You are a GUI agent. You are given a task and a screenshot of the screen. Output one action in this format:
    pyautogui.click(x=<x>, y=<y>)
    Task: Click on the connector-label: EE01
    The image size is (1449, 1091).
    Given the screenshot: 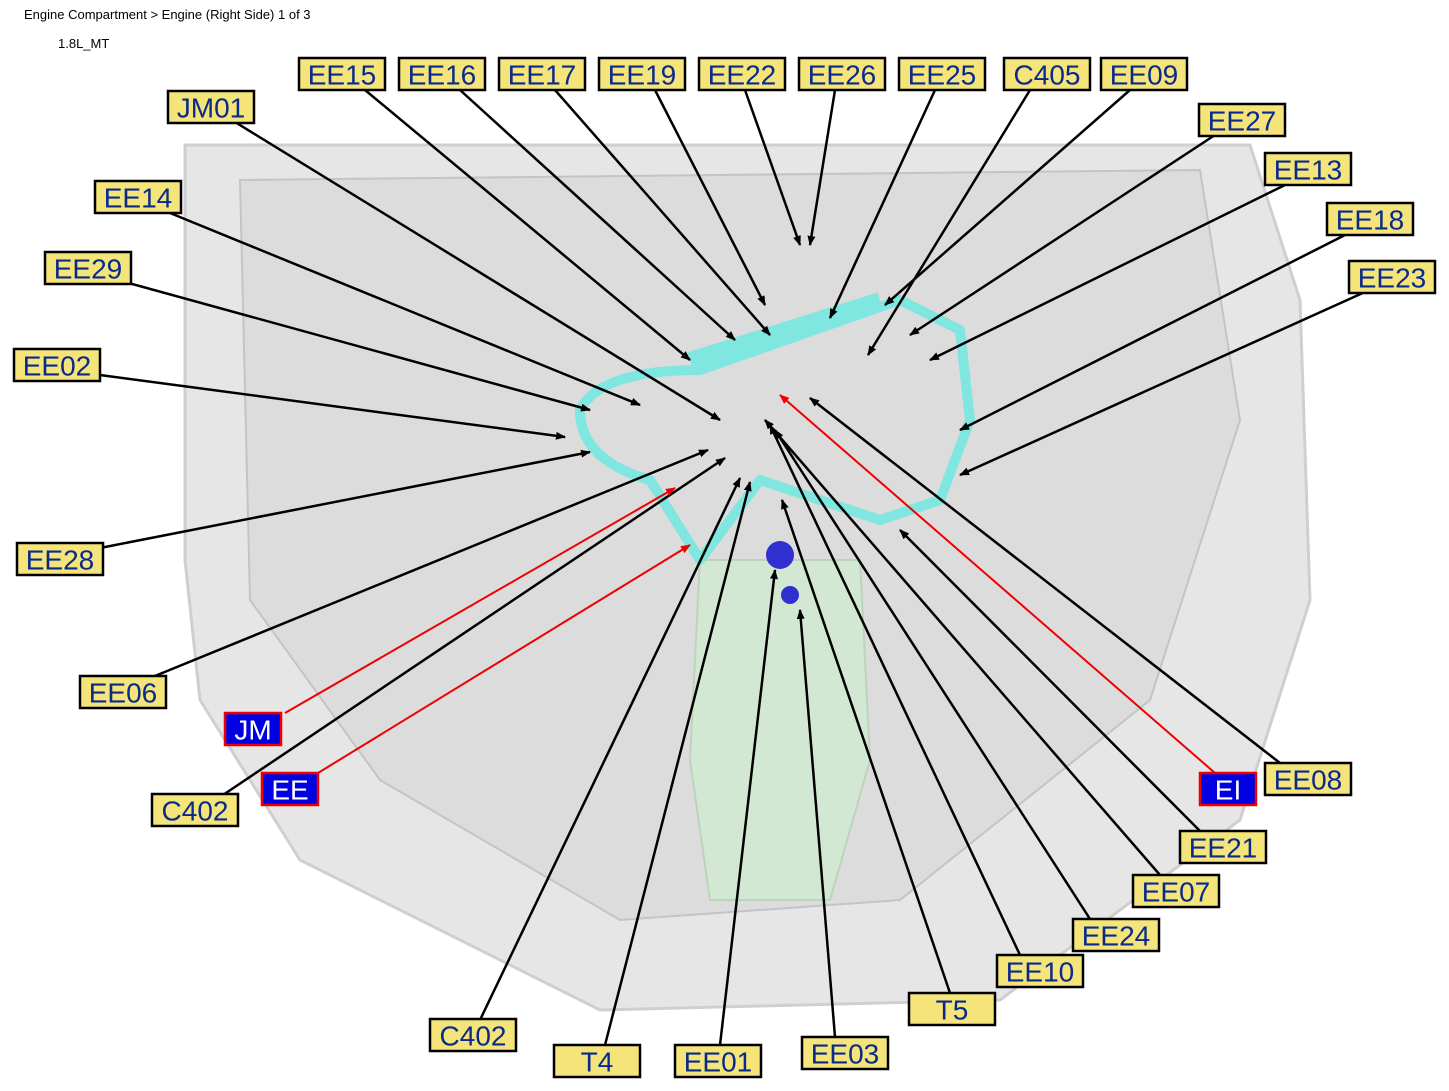 What is the action you would take?
    pyautogui.click(x=718, y=1062)
    